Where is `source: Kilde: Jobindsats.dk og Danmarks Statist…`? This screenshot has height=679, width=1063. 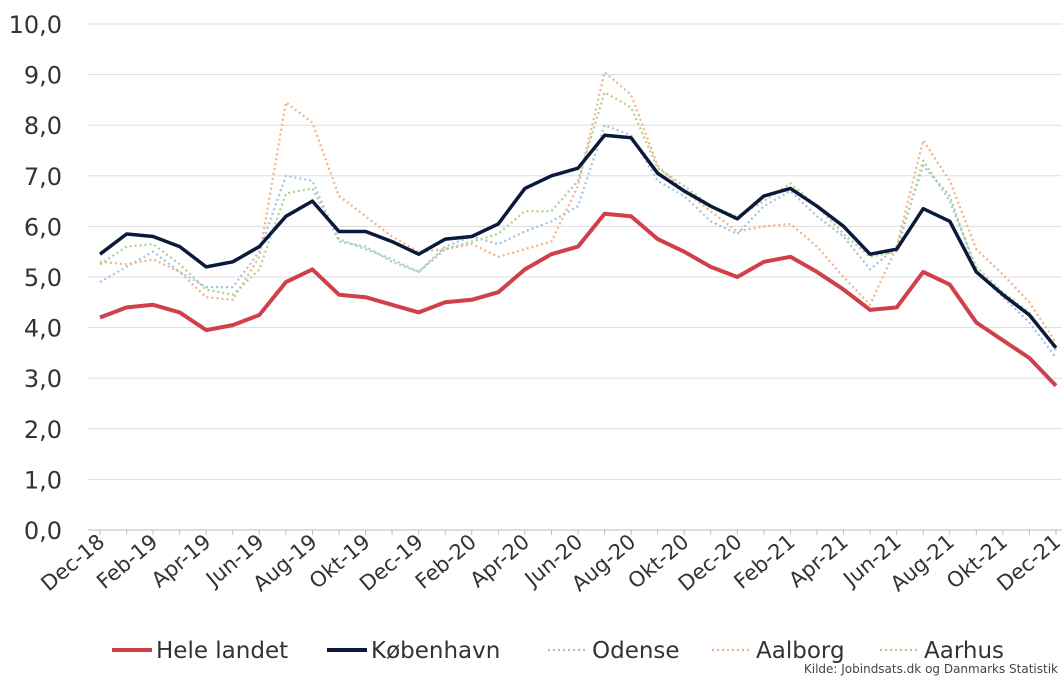 source: Kilde: Jobindsats.dk og Danmarks Statist… is located at coordinates (931, 669).